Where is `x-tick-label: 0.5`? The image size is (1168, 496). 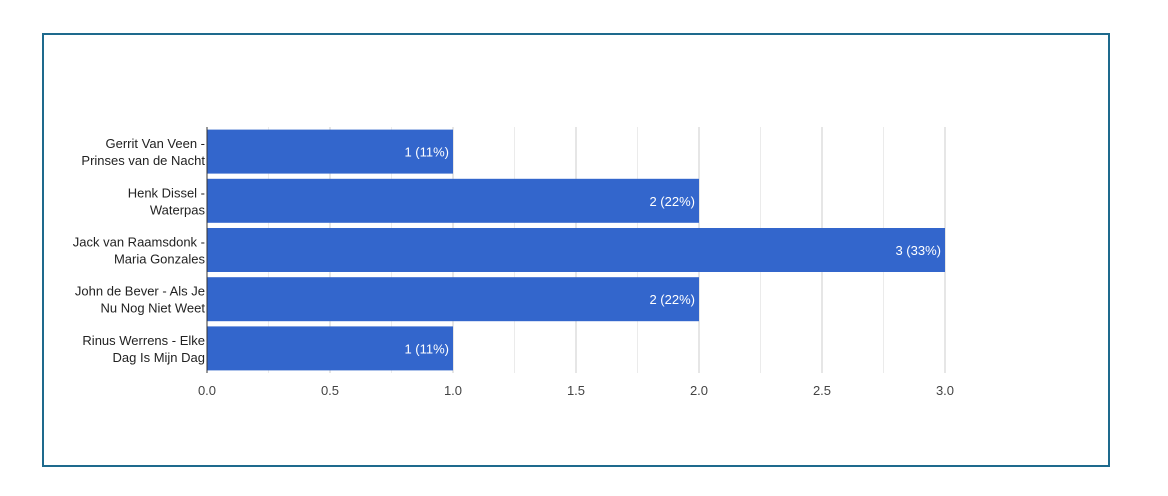 x-tick-label: 0.5 is located at coordinates (330, 390).